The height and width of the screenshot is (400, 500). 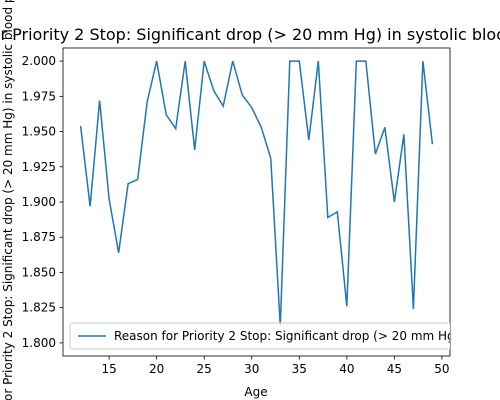 I want to click on y-tick-label: 1.800, so click(x=39, y=343).